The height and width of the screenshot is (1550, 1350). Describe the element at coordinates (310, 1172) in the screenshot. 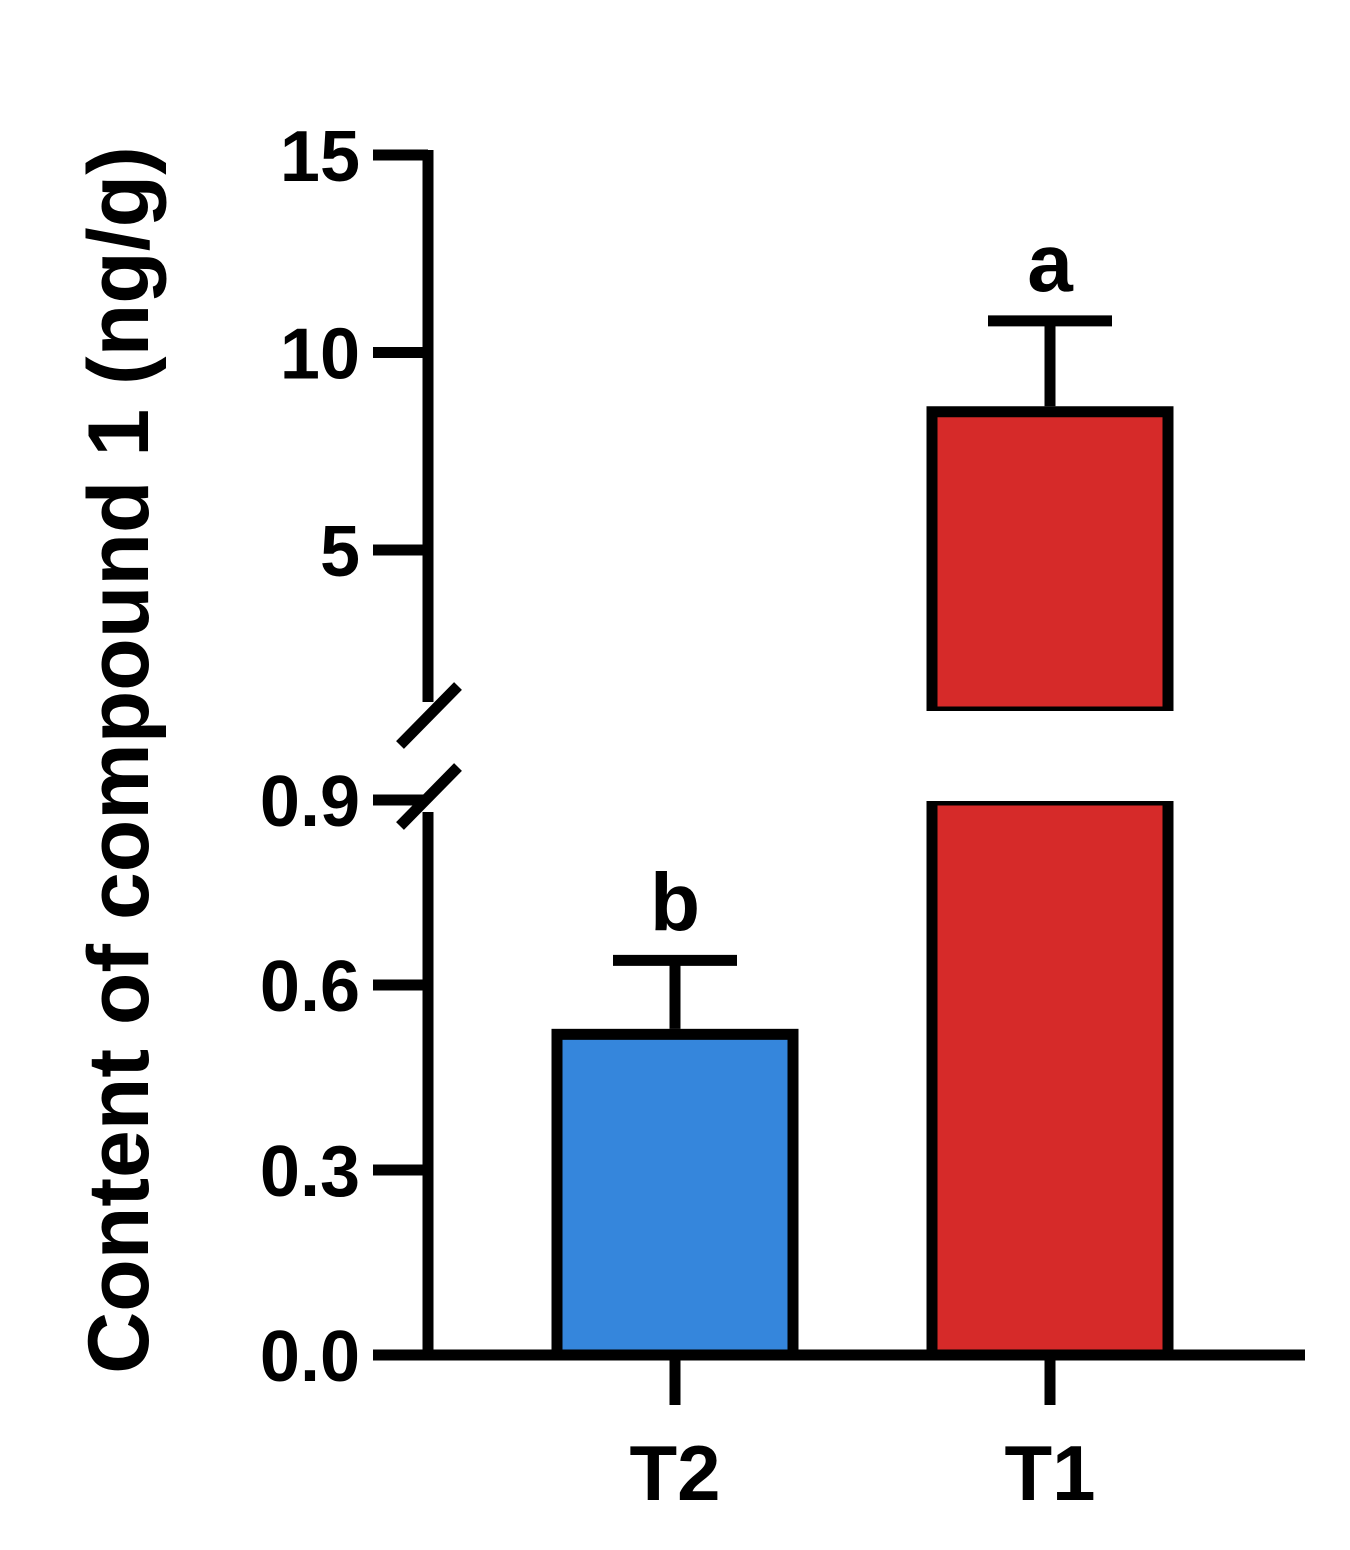

I see `y-tick-label-lower-1: 0.3` at that location.